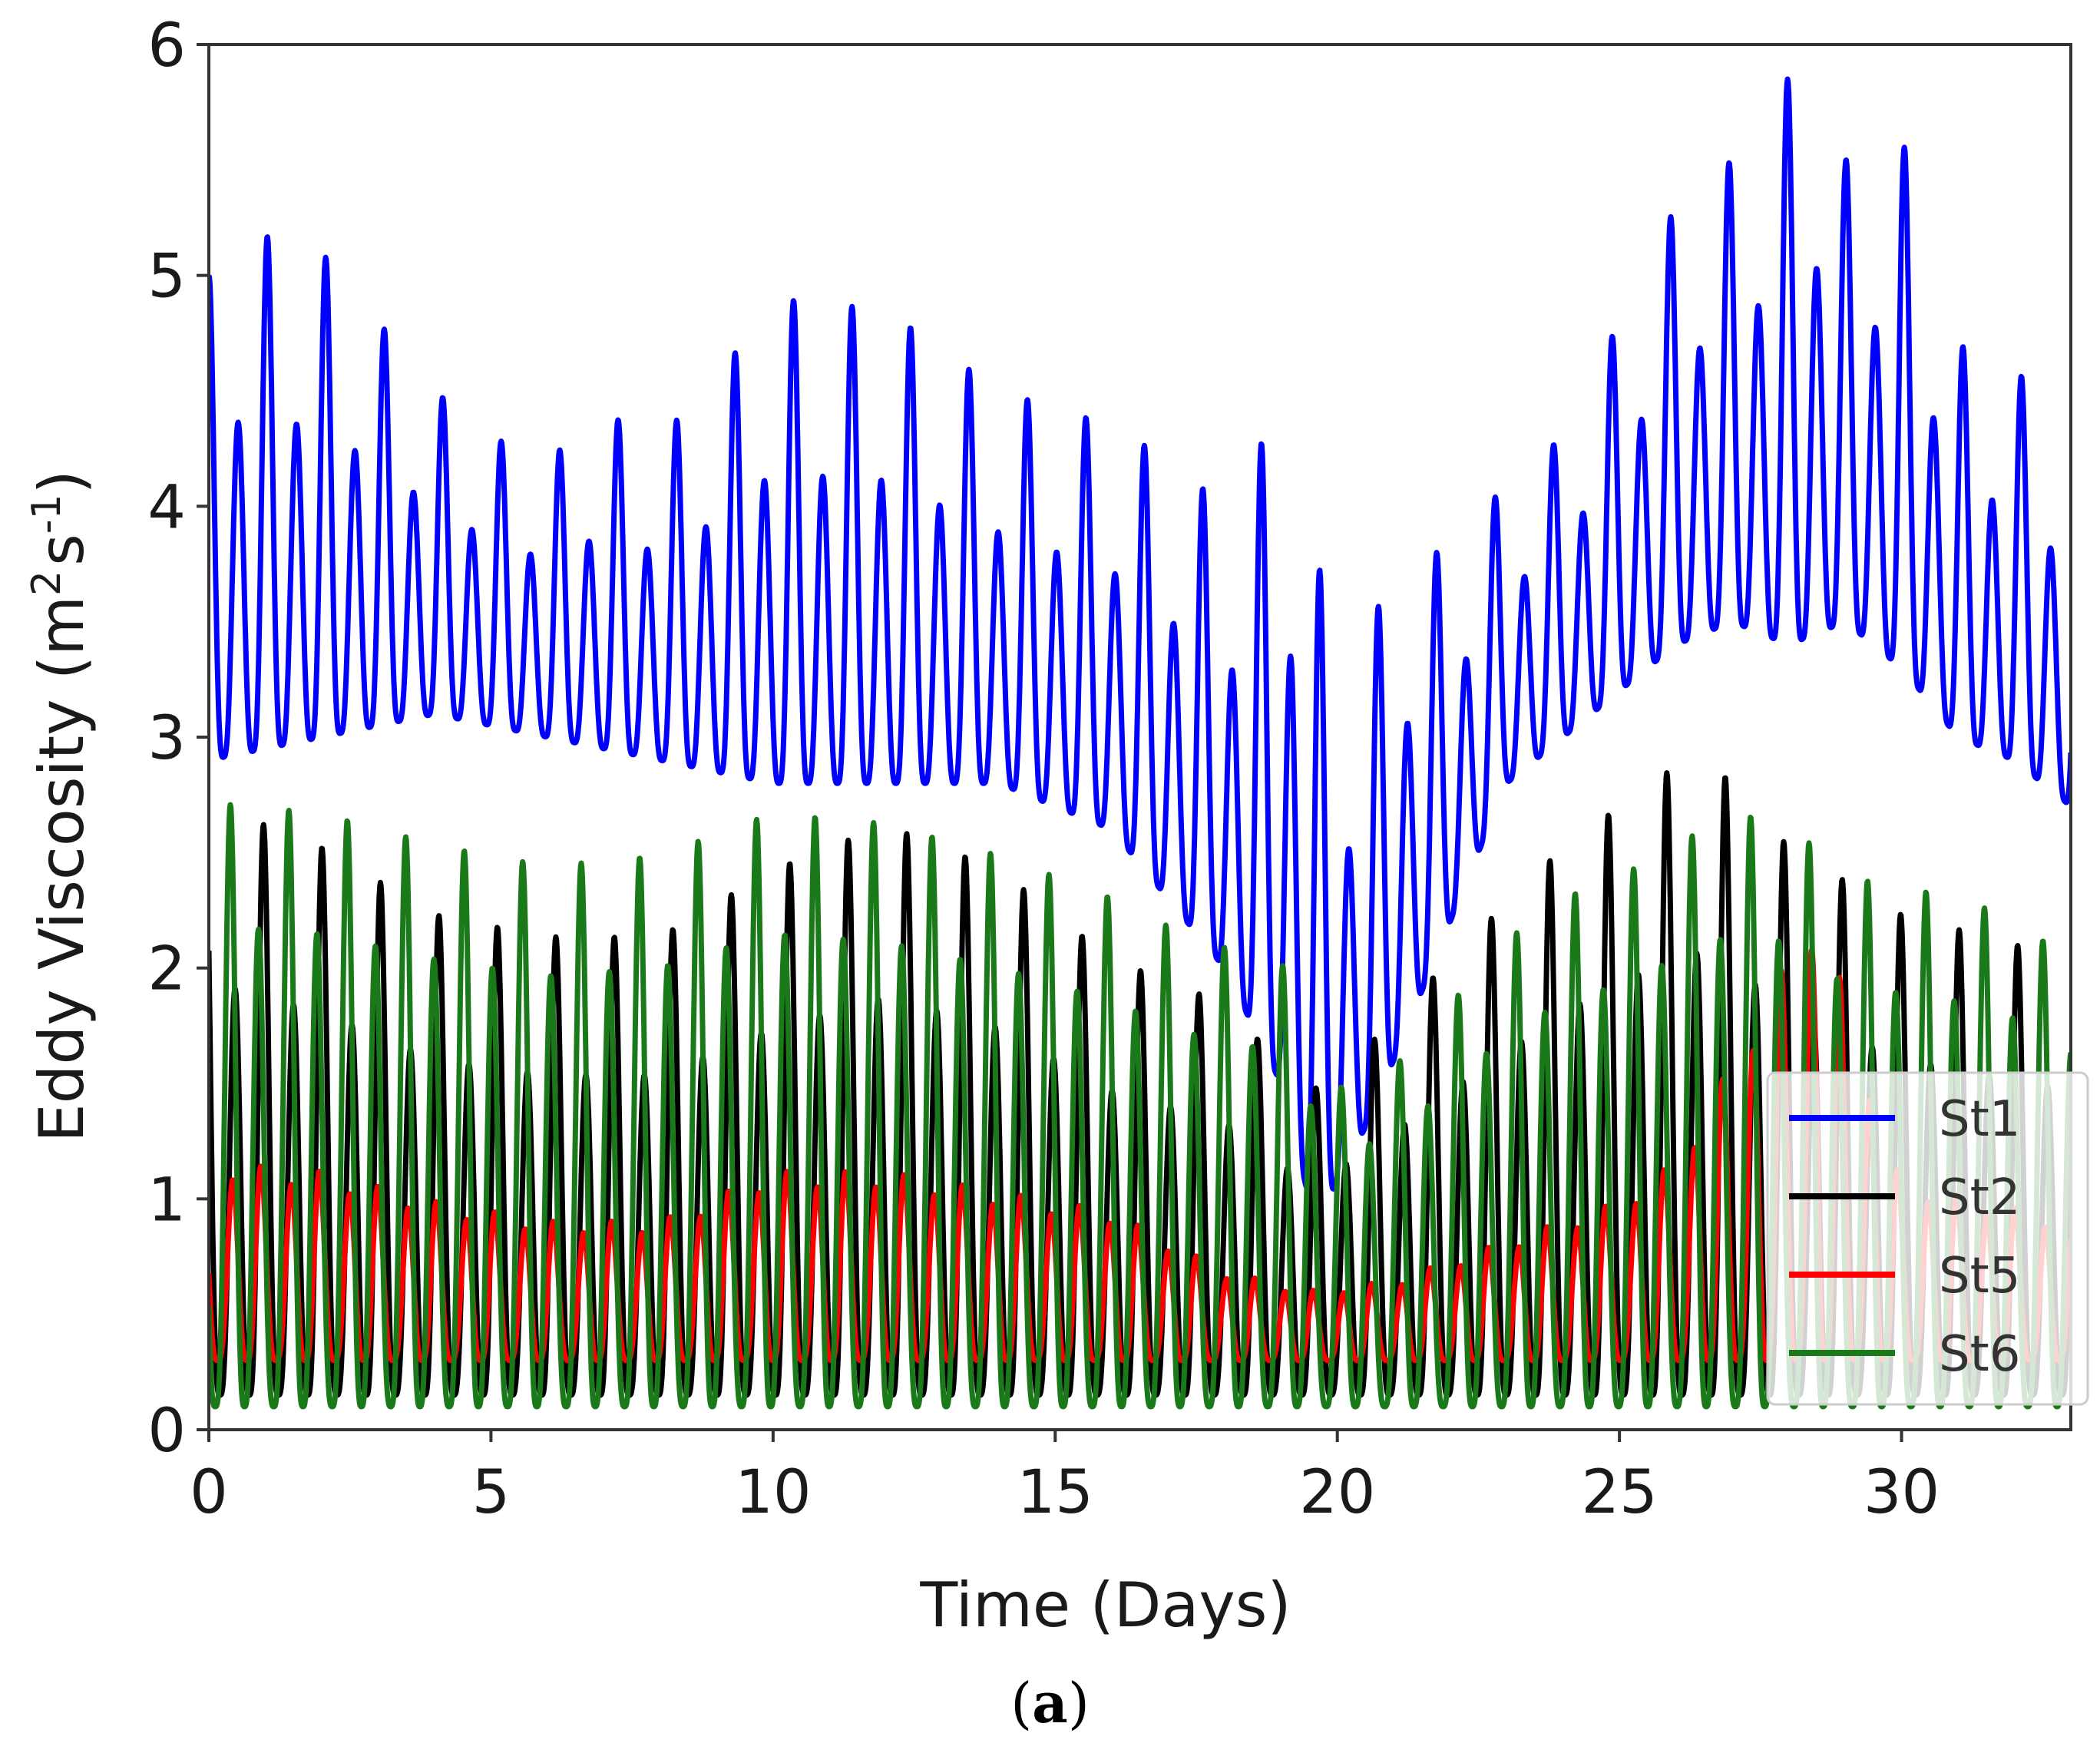  Describe the element at coordinates (1079, 1703) in the screenshot. I see `caption-close: )` at that location.